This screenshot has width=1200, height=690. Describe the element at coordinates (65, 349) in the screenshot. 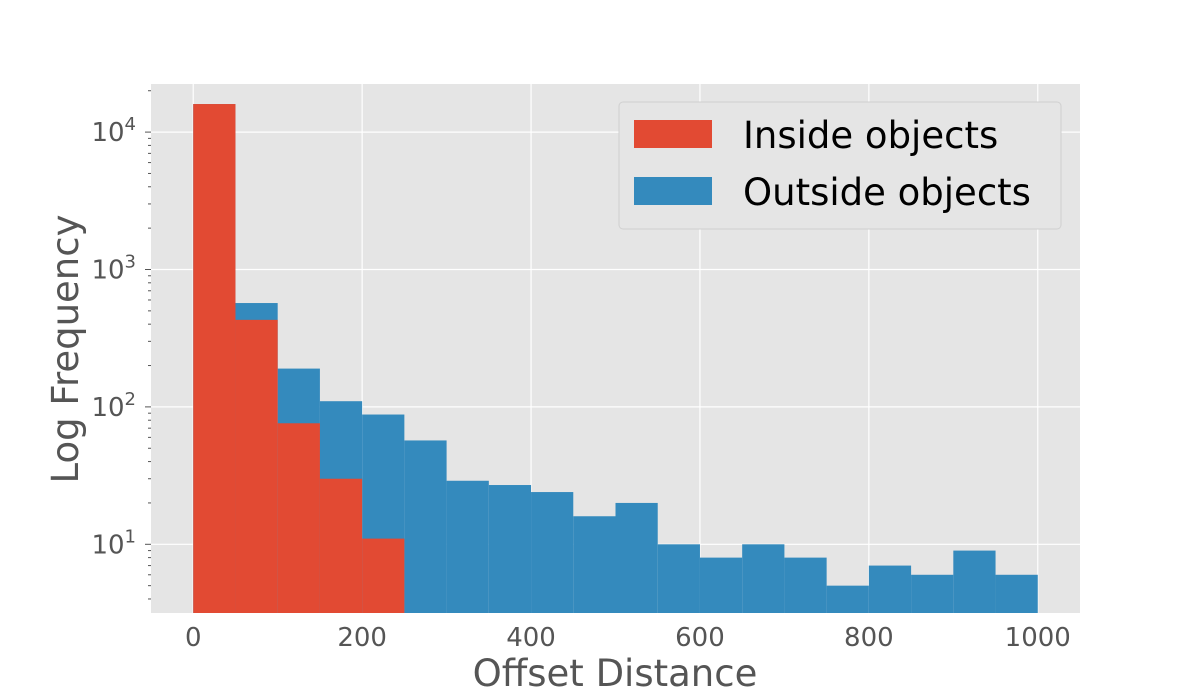

I see `y-axis-label: Log Frequency` at that location.